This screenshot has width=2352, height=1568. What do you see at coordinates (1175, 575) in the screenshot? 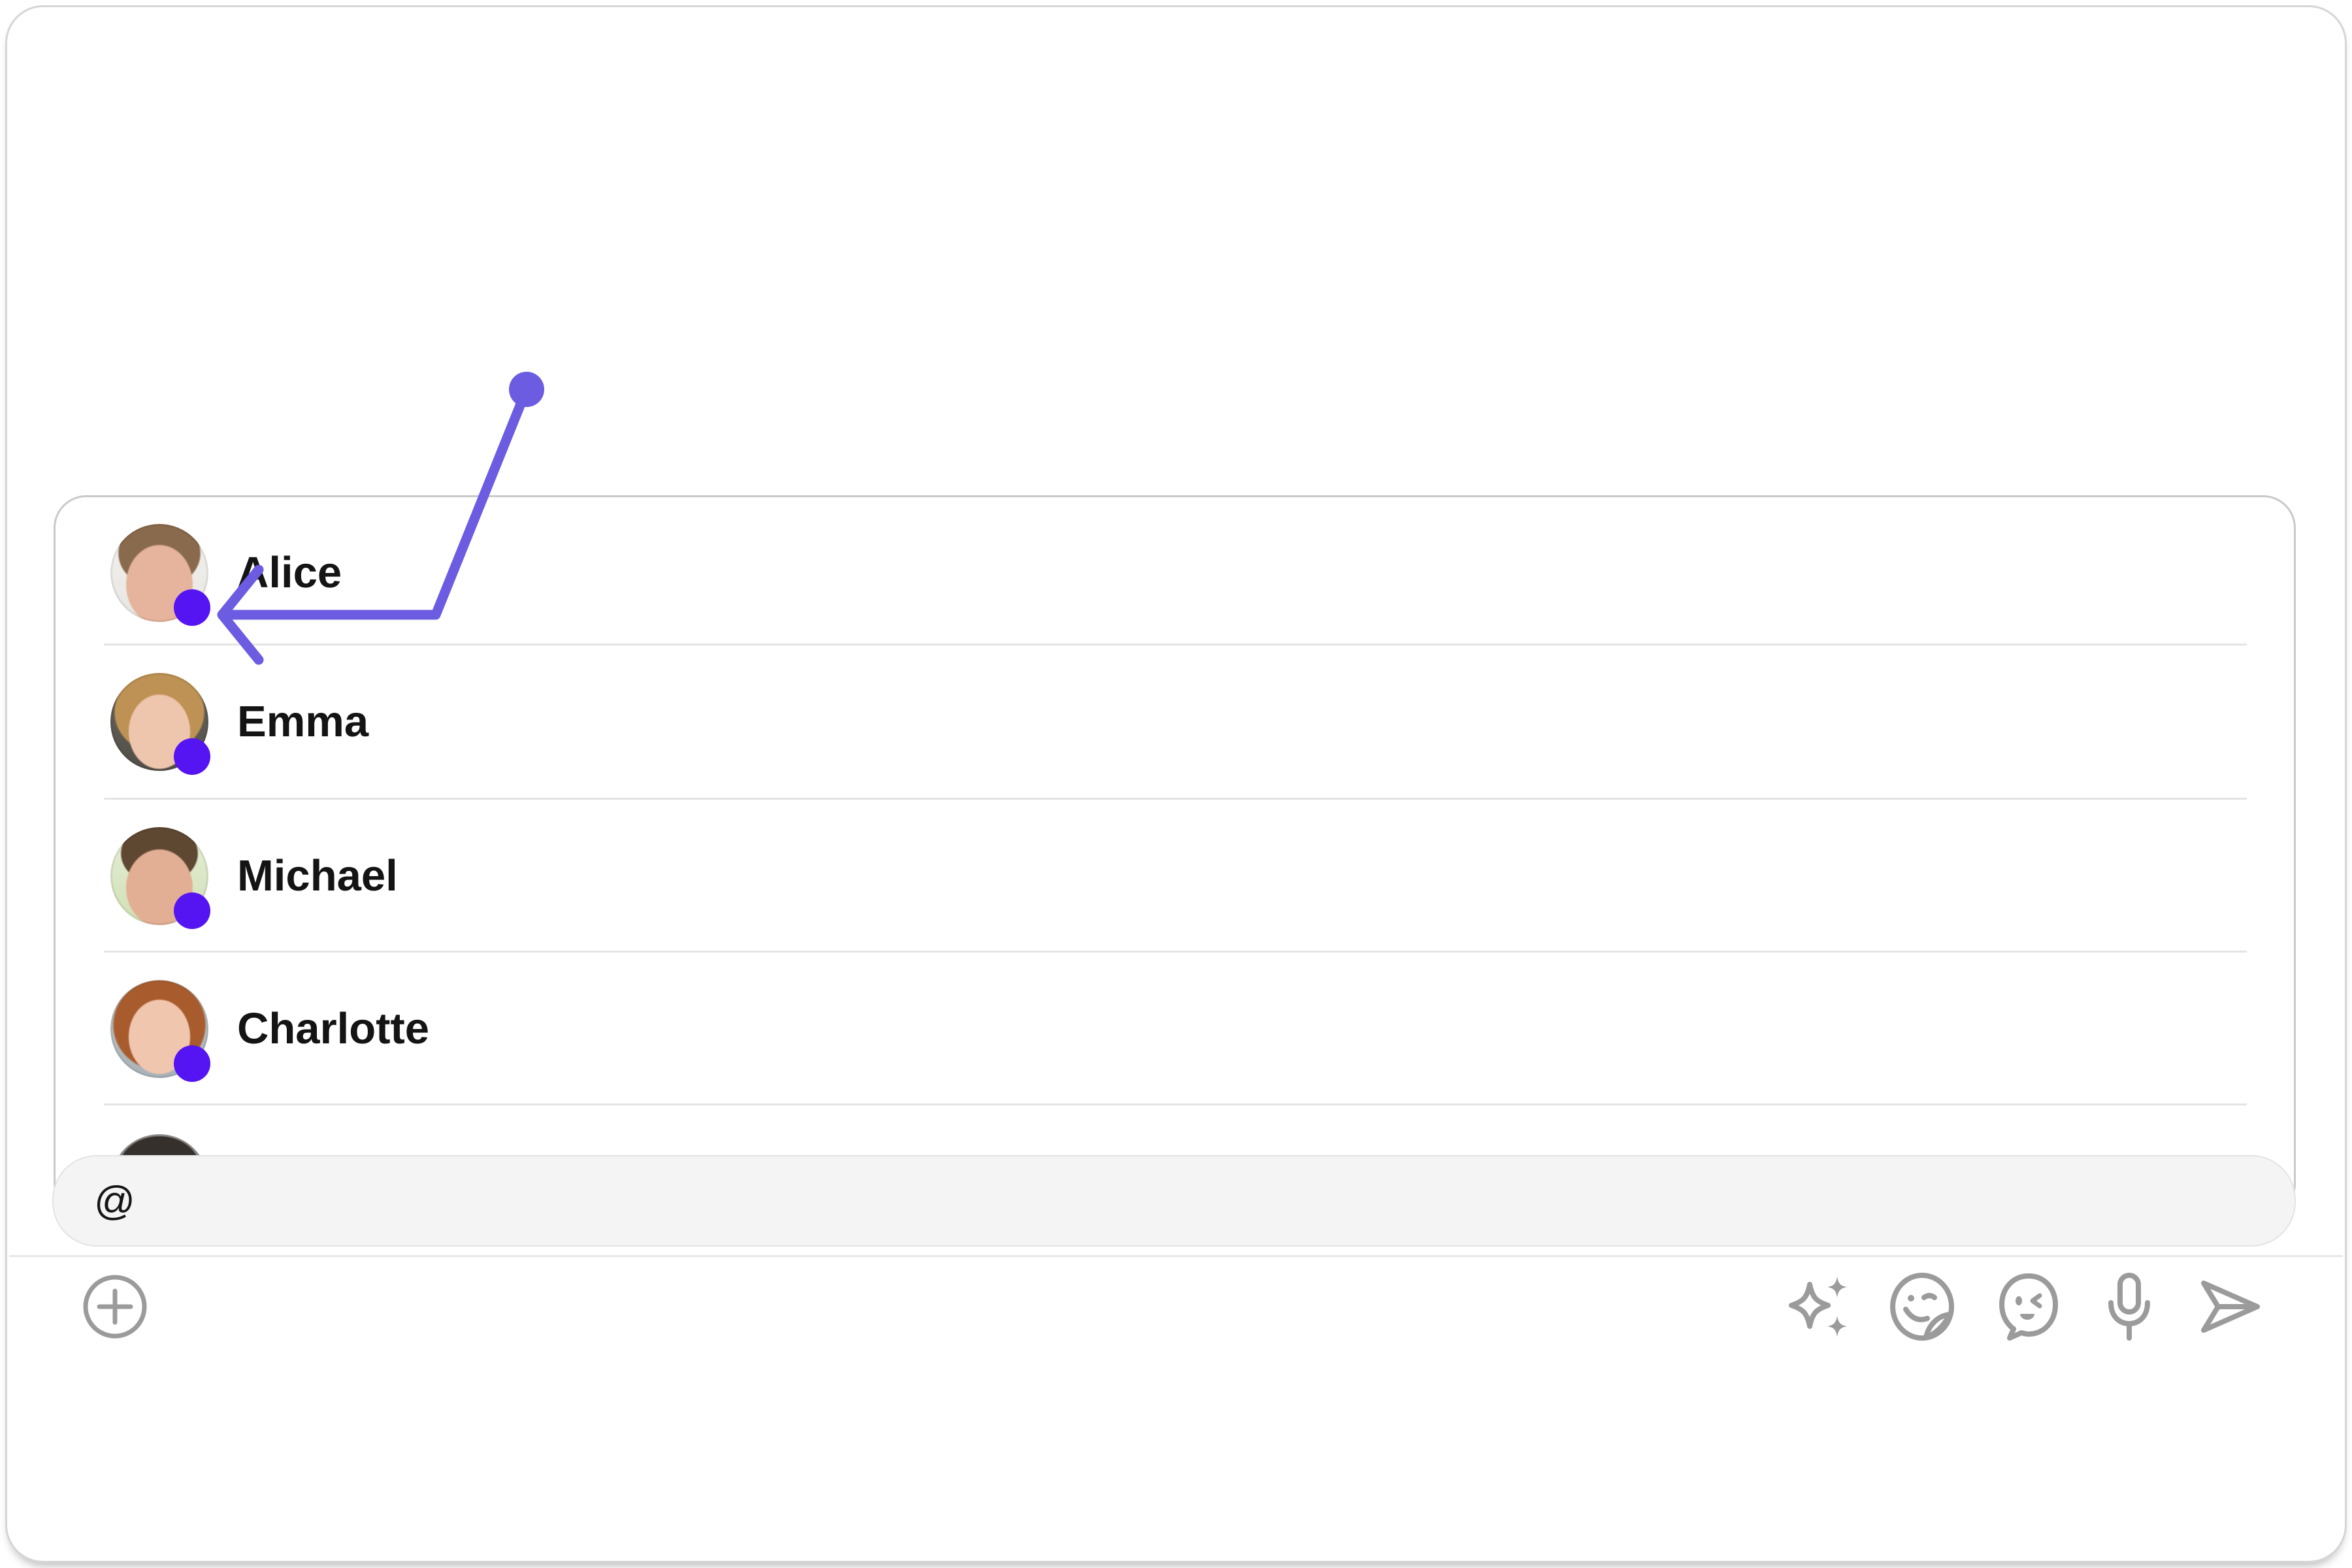
I see `list-item-alice: Alice` at bounding box center [1175, 575].